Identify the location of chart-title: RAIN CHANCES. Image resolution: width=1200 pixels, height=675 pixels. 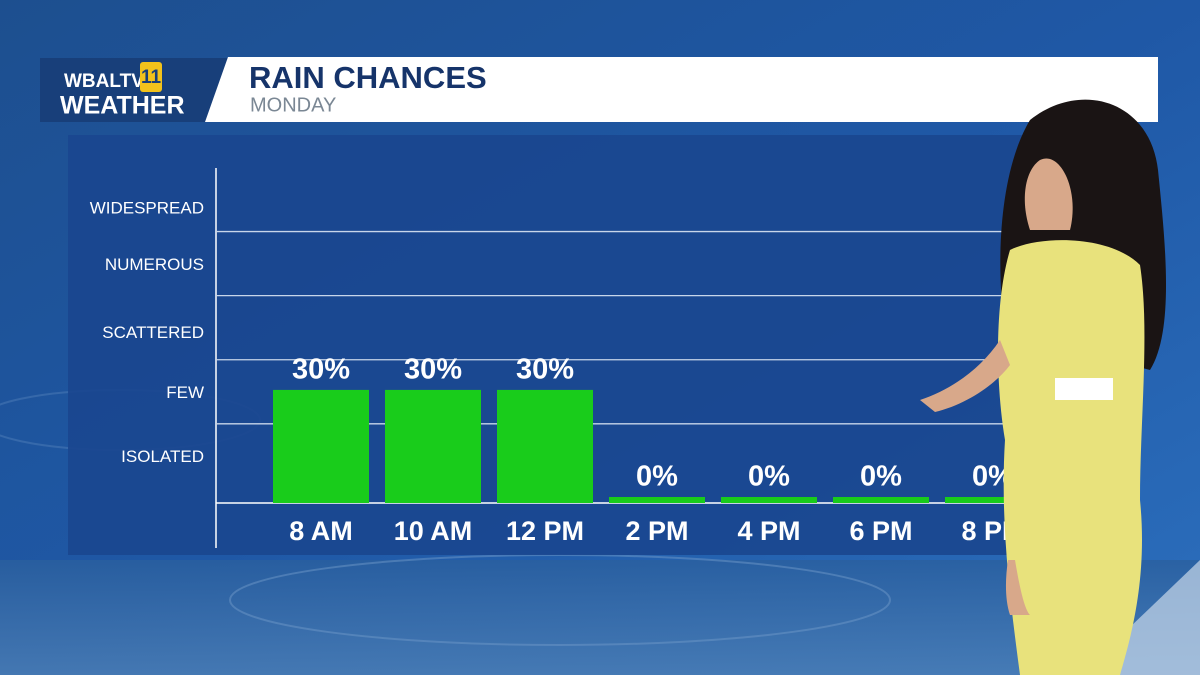
(368, 77).